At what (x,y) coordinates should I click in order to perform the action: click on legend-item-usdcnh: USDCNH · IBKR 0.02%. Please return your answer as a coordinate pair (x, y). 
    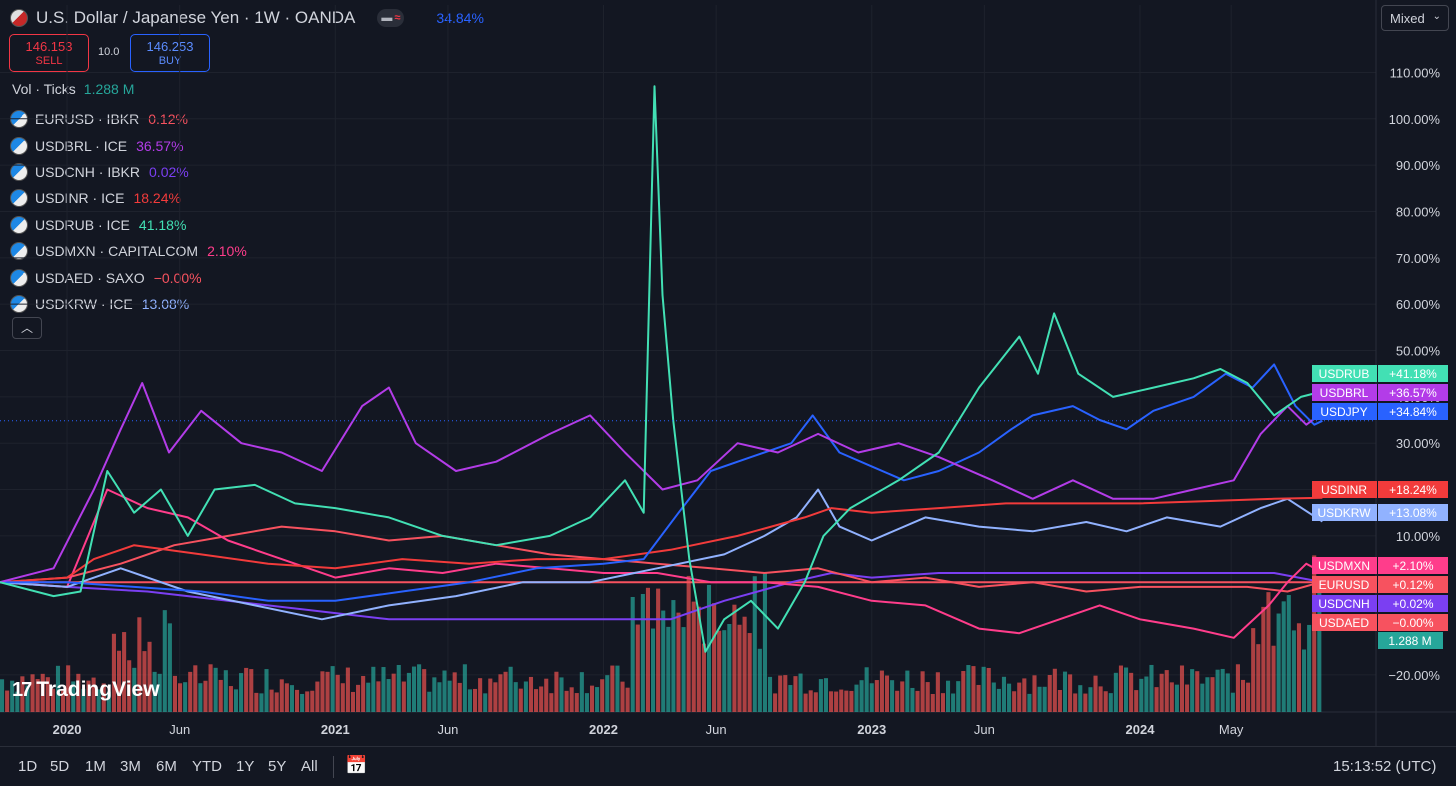
    Looking at the image, I should click on (128, 172).